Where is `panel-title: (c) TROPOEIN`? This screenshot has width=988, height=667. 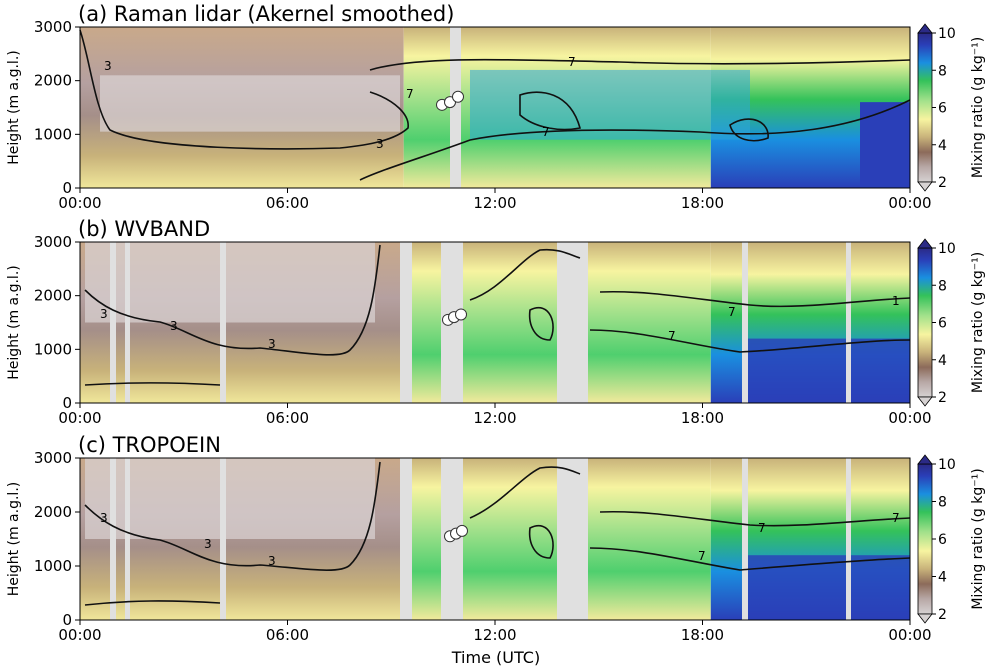 panel-title: (c) TROPOEIN is located at coordinates (149, 445).